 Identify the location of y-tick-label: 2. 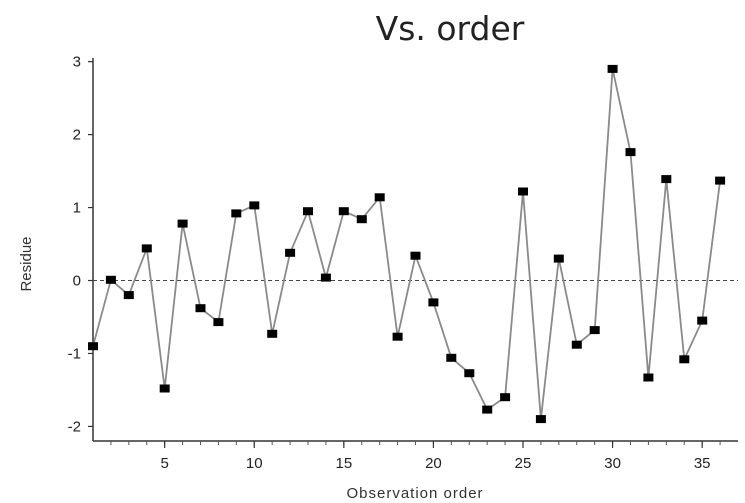
(77, 135).